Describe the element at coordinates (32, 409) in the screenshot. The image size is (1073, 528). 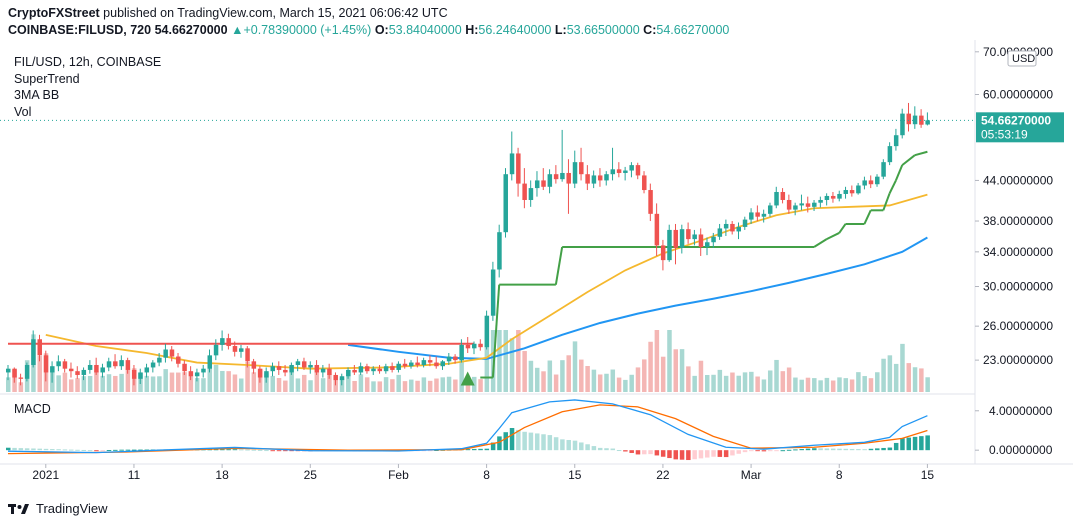
I see `macd-legend: MACD` at that location.